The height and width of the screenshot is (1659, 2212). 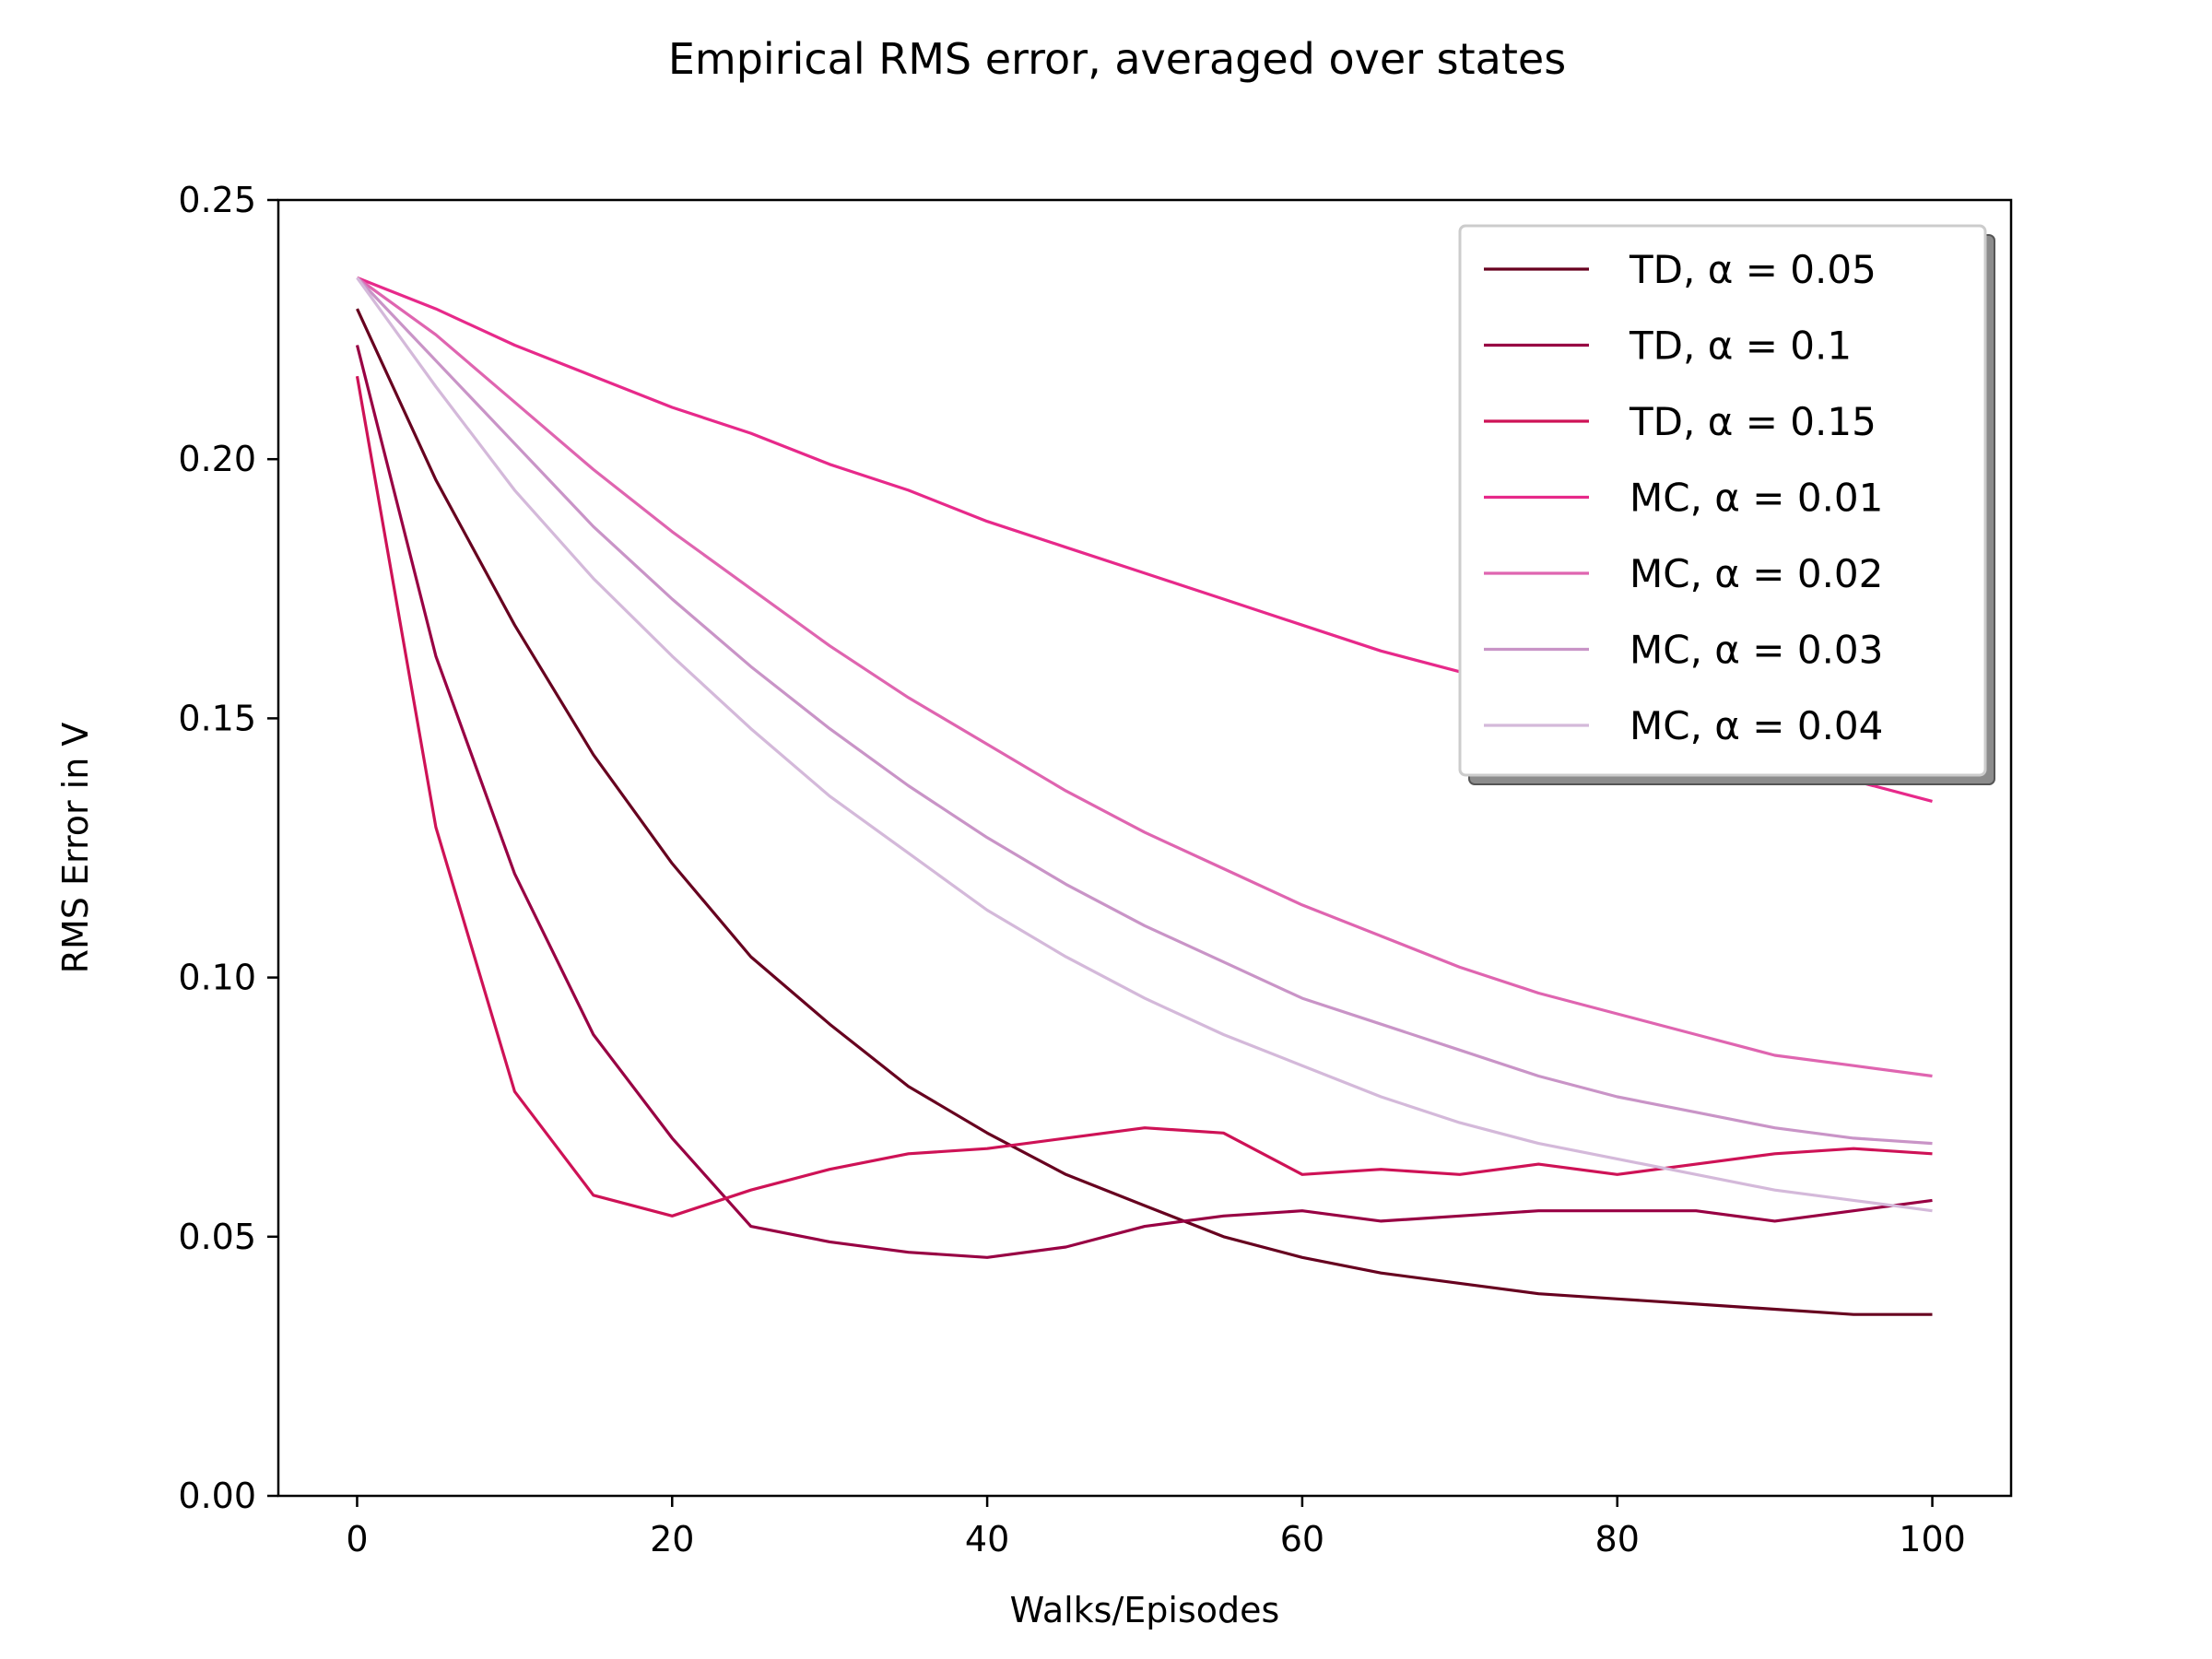 I want to click on legend-label: MC, α = 0.02, so click(x=1756, y=573).